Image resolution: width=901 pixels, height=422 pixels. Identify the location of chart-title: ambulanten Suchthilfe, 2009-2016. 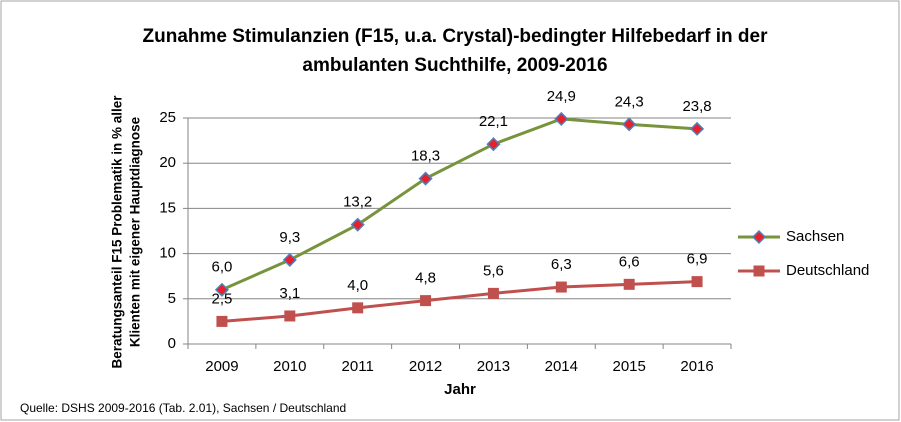
(454, 65).